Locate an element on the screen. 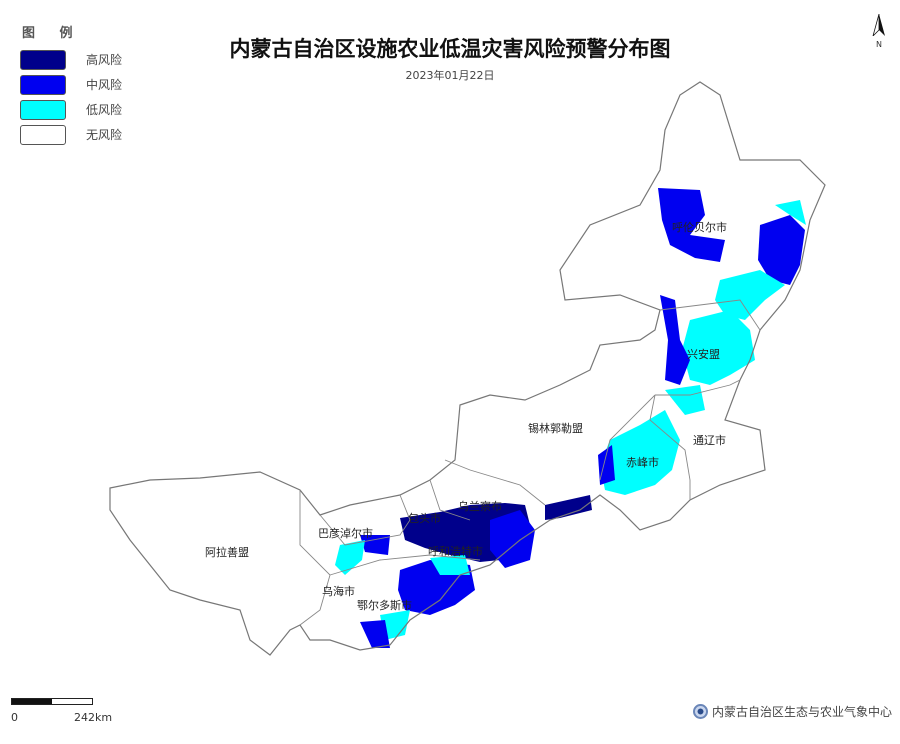  region-label: 通辽市 is located at coordinates (709, 440).